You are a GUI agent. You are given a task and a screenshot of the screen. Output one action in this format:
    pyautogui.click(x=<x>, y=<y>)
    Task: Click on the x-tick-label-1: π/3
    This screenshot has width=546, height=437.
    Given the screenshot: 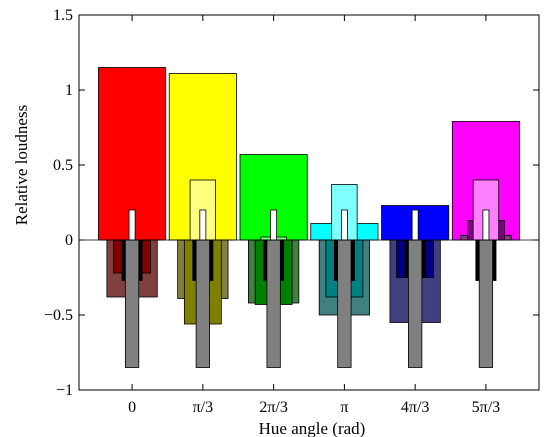 What is the action you would take?
    pyautogui.click(x=203, y=407)
    